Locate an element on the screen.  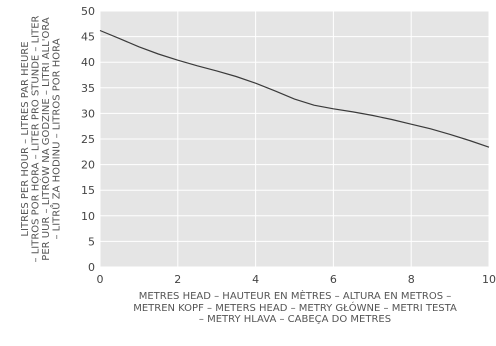
y-tick-label: 5 is located at coordinates (91, 241).